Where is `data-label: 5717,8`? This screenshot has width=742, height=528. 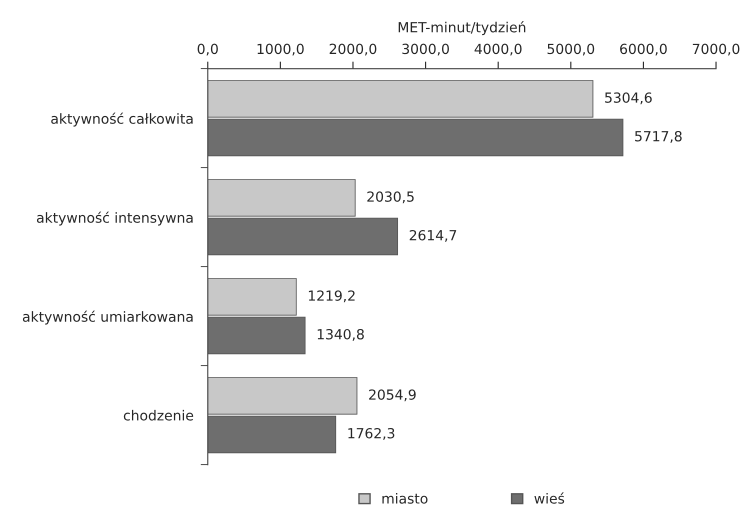 data-label: 5717,8 is located at coordinates (658, 136).